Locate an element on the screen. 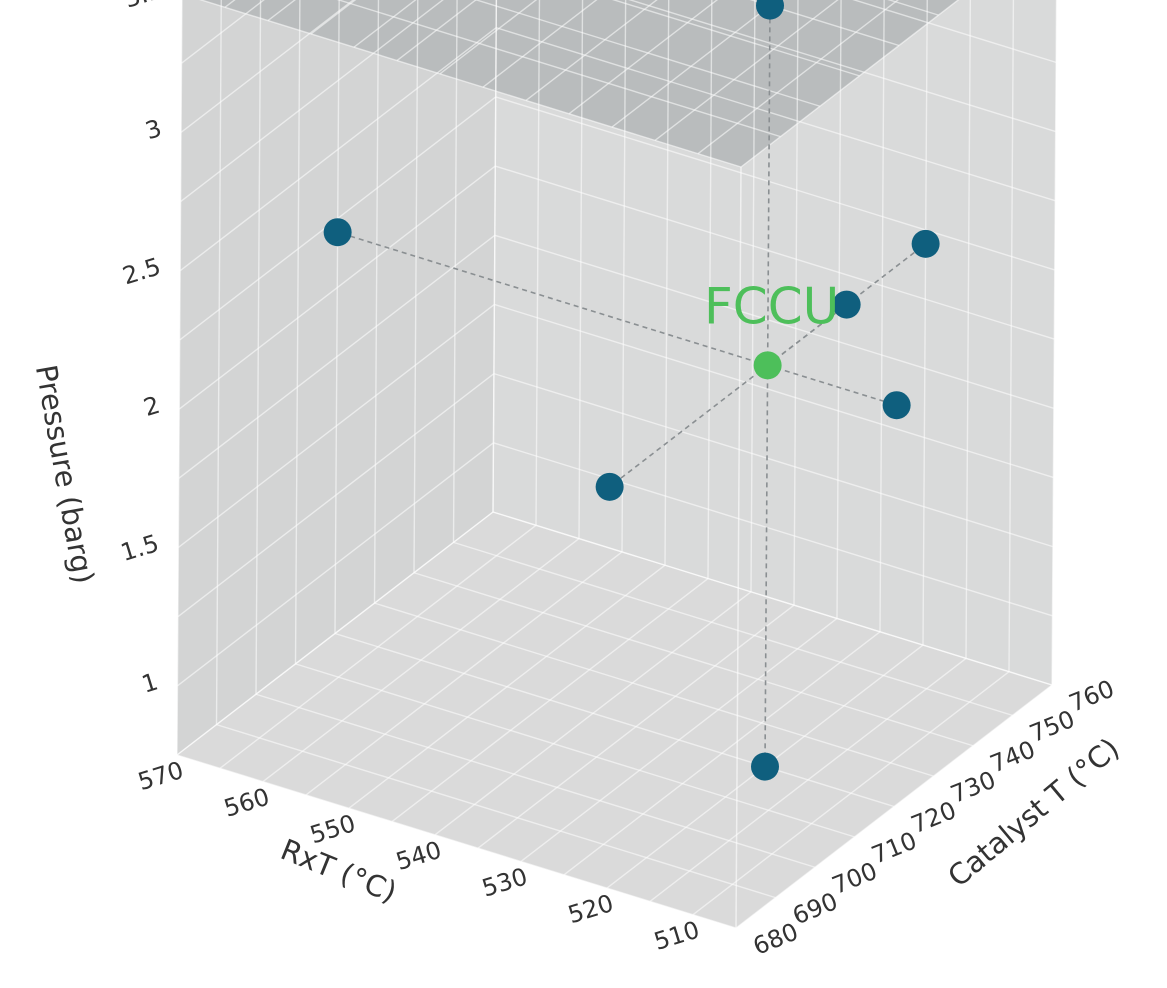 This screenshot has height=988, width=1167. y-tick-label: 760 is located at coordinates (1091, 696).